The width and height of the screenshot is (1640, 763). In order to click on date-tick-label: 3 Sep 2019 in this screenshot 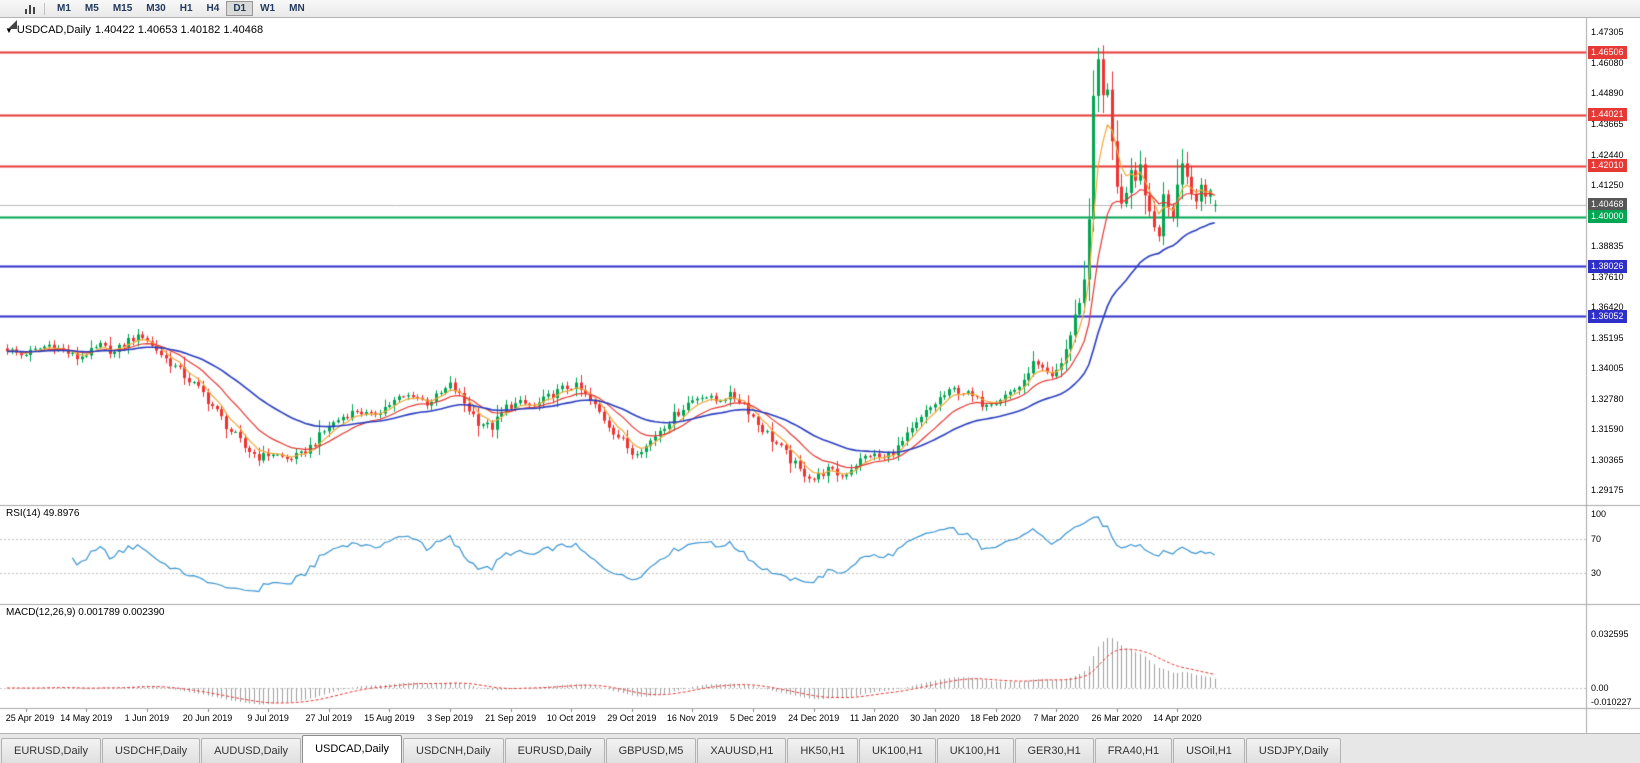, I will do `click(449, 718)`.